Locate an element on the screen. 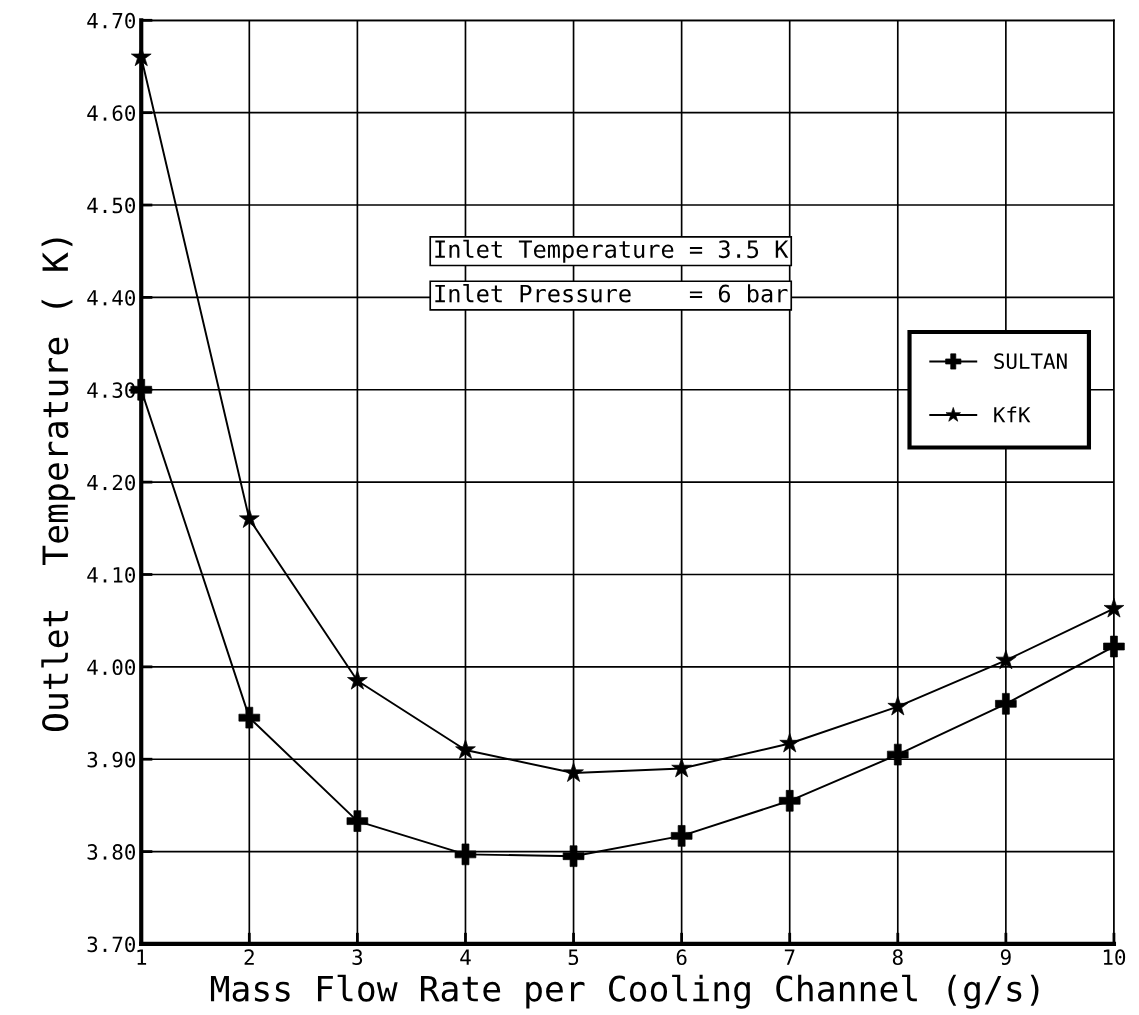 Image resolution: width=1139 pixels, height=1015 pixels. x-tick-label: 5 is located at coordinates (573, 957).